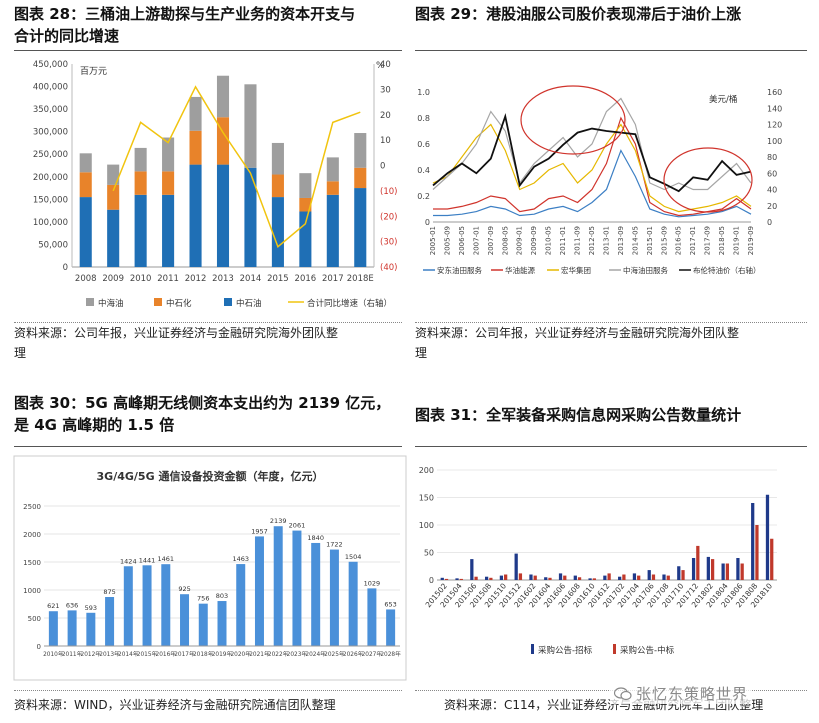 This screenshot has width=819, height=723. I want to click on fig29-xtick: 2017-01, so click(693, 240).